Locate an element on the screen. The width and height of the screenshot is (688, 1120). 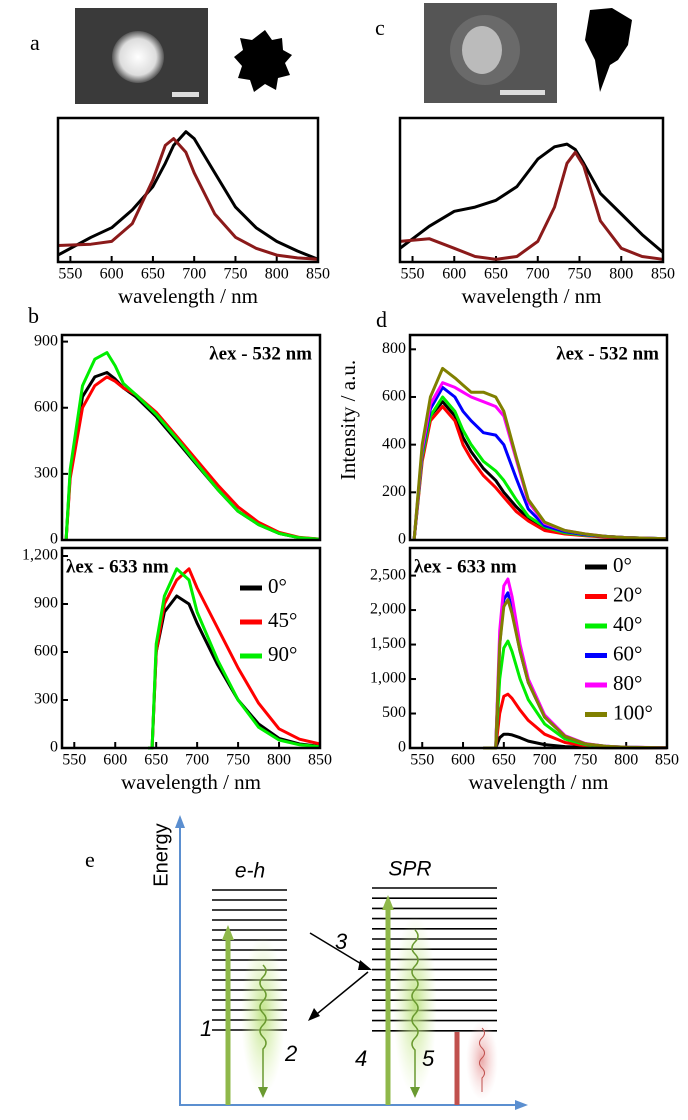
legend-label: 100° is located at coordinates (633, 712).